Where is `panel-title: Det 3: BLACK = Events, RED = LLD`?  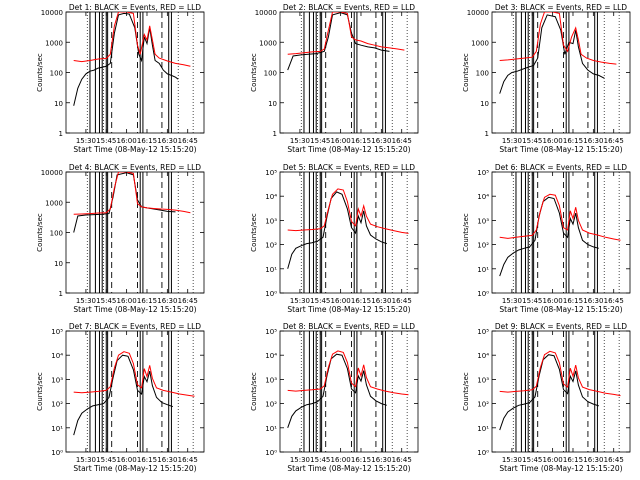
panel-title: Det 3: BLACK = Events, RED = LLD is located at coordinates (561, 7).